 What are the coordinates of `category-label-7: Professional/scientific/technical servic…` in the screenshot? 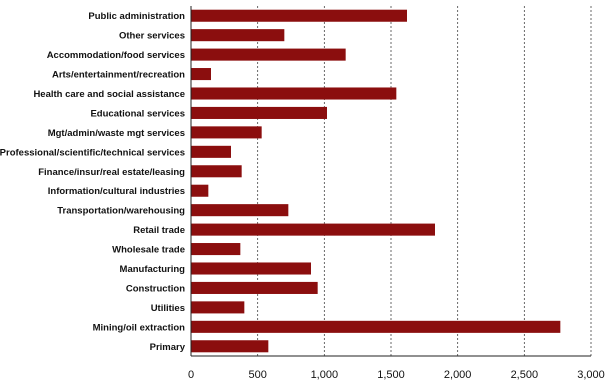 It's located at (92, 152).